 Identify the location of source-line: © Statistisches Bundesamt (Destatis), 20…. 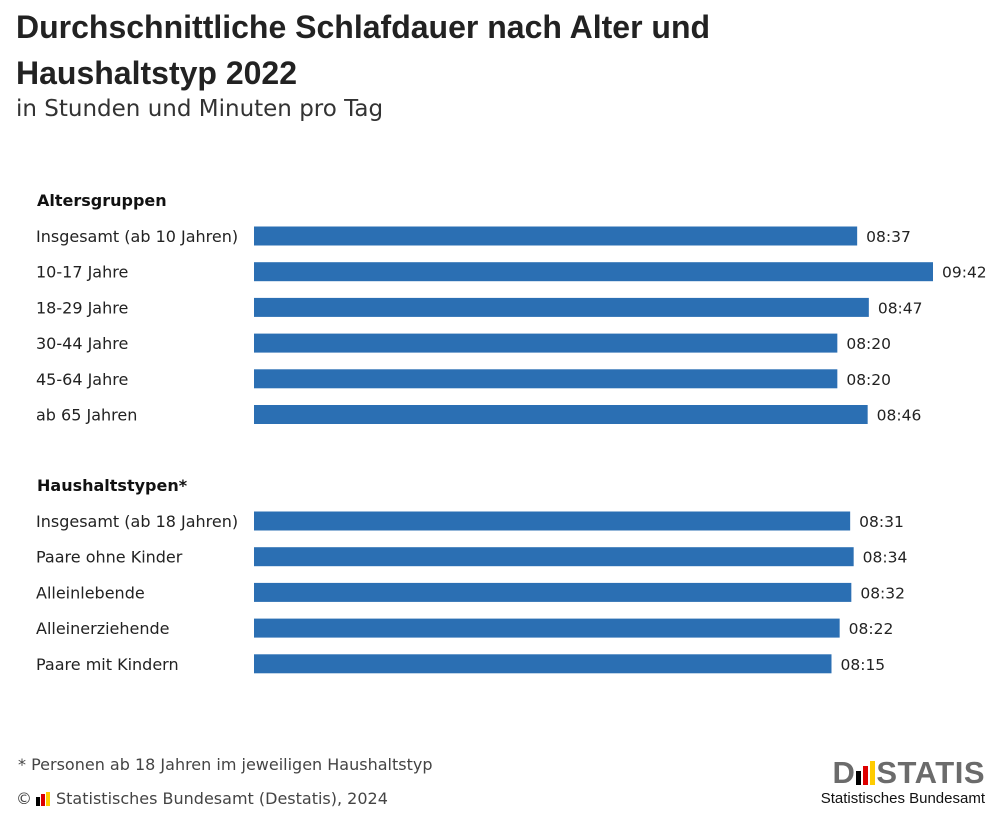
(202, 798).